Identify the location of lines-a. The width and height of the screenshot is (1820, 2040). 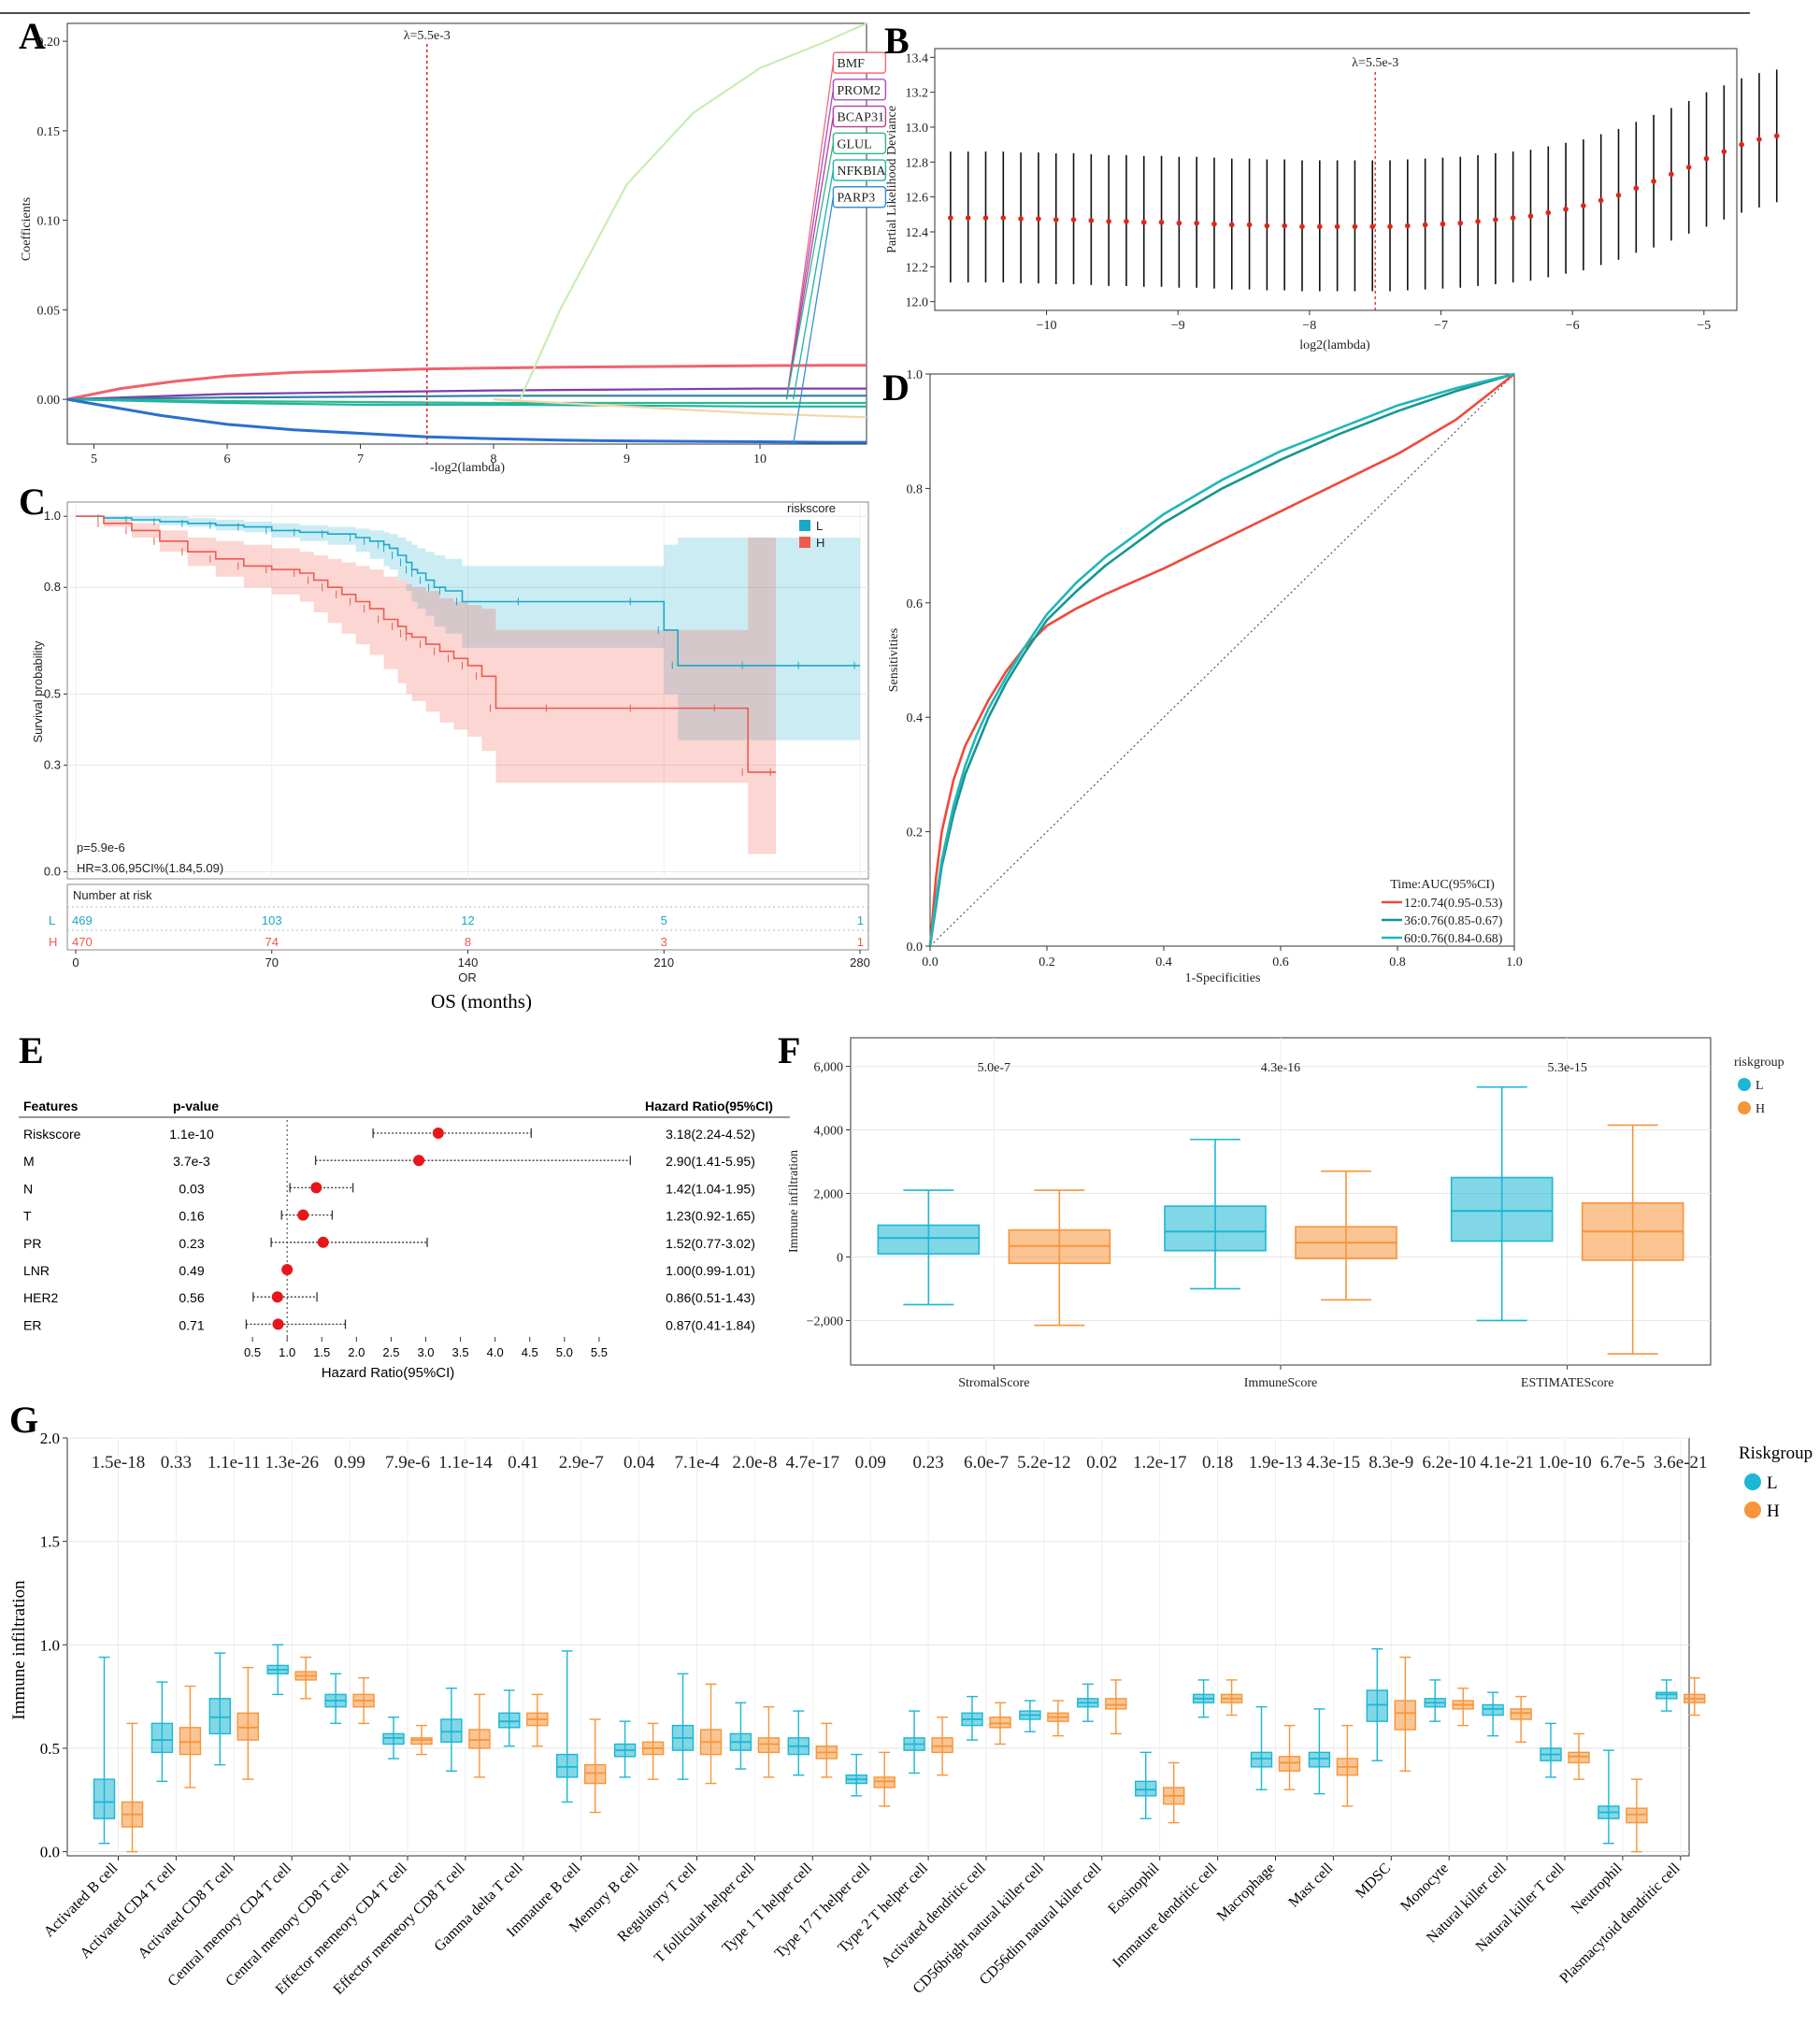
(466, 233).